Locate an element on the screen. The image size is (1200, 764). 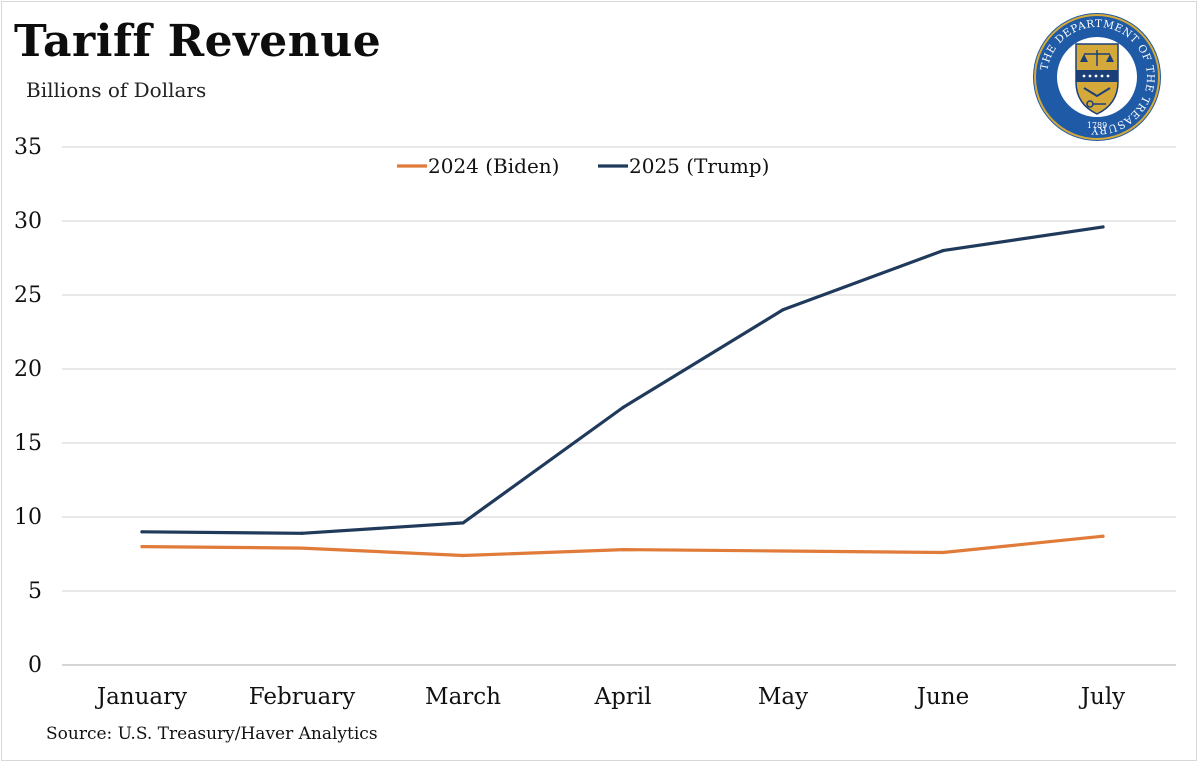
x-axis-ticks: January February March April May June July is located at coordinates (610, 697).